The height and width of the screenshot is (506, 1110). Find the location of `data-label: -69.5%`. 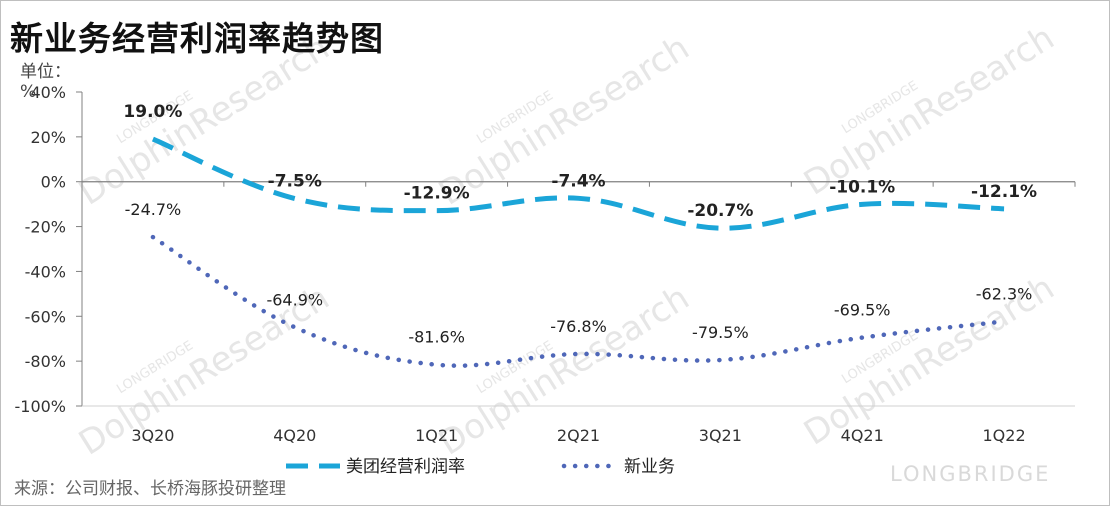

data-label: -69.5% is located at coordinates (862, 310).